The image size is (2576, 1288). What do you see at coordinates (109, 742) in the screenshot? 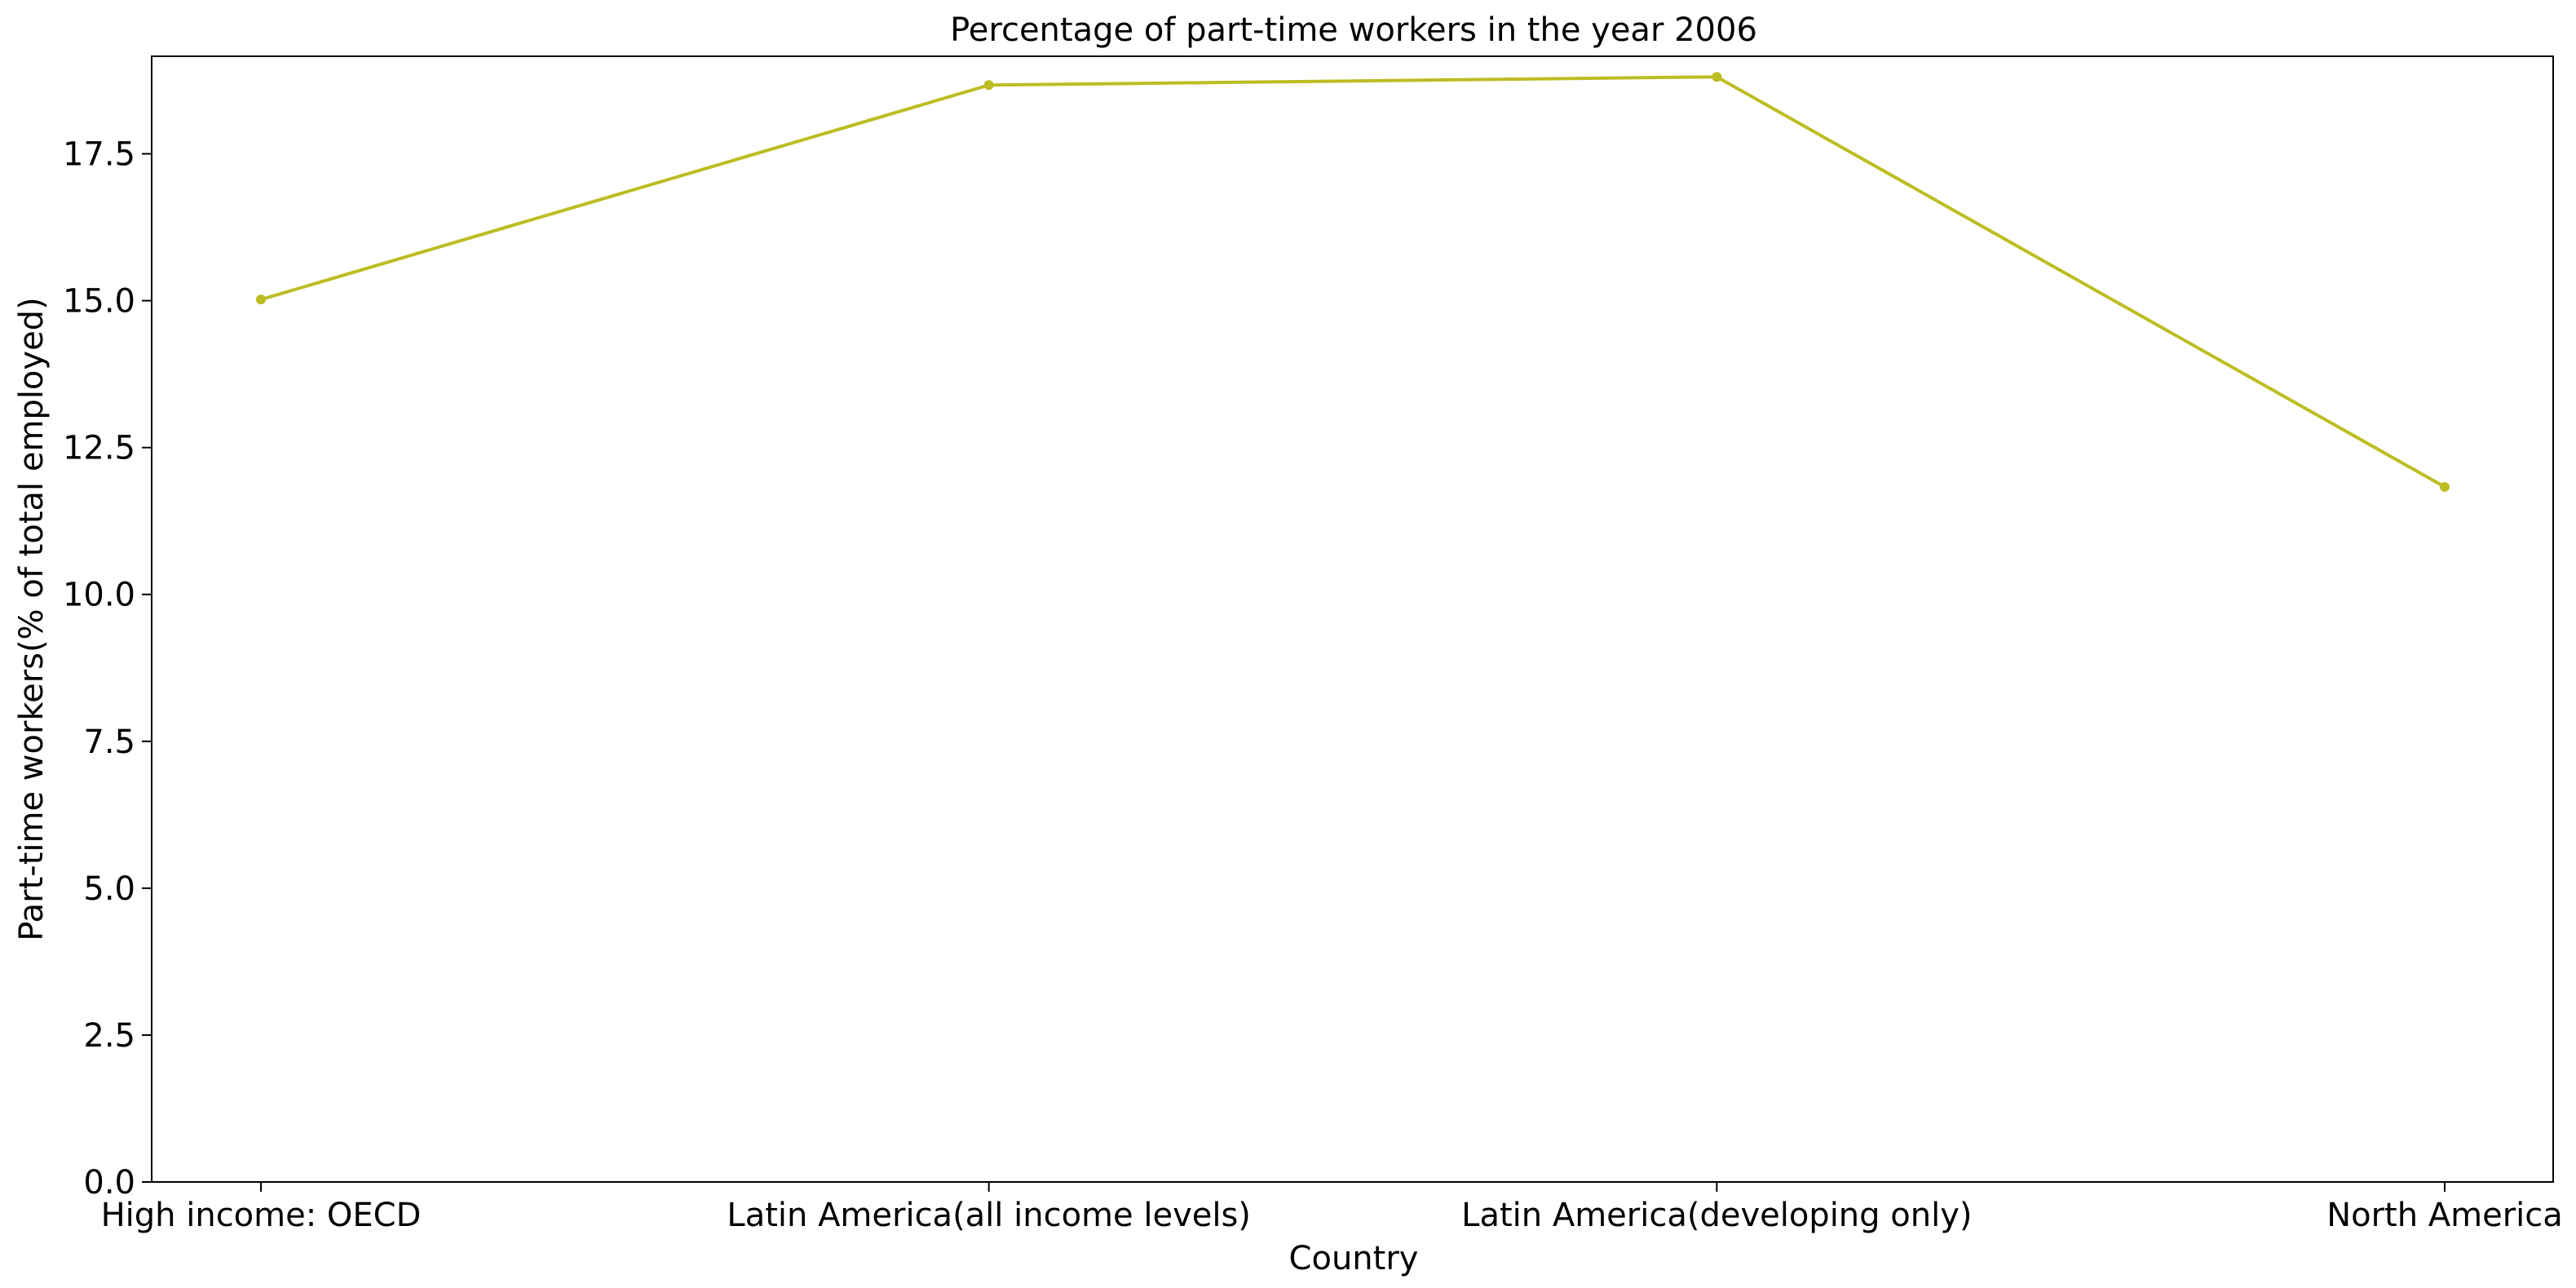
I see `y-tick-label: 7.5` at bounding box center [109, 742].